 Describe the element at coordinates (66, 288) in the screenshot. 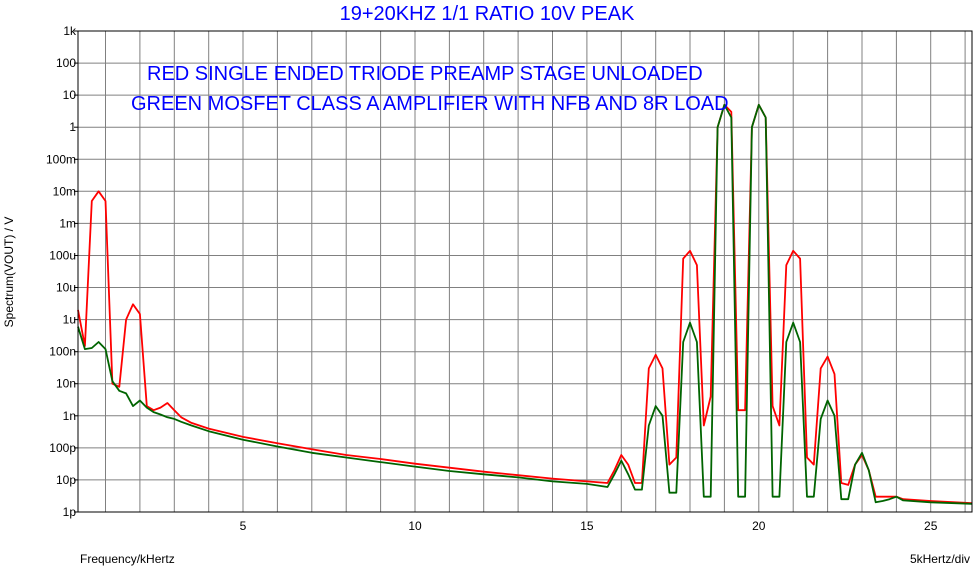

I see `y-tick-label: 10u` at that location.